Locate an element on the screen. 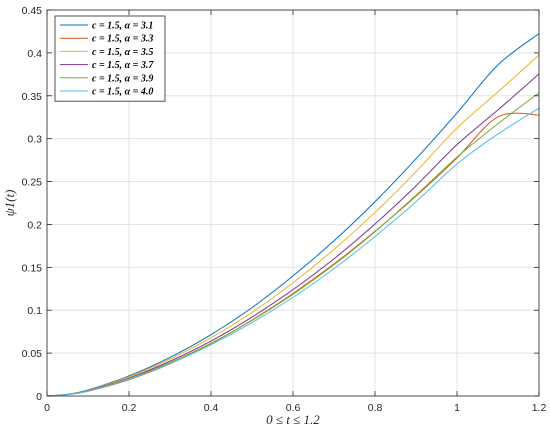 The height and width of the screenshot is (432, 550). y-tick-label: 0.45 is located at coordinates (32, 11).